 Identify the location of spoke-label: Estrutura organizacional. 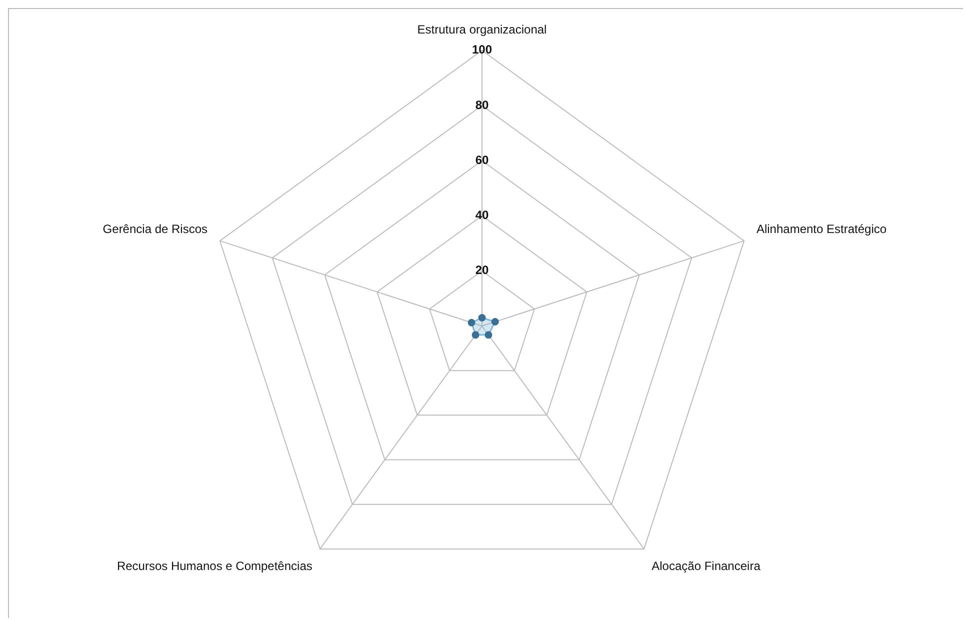
(482, 29).